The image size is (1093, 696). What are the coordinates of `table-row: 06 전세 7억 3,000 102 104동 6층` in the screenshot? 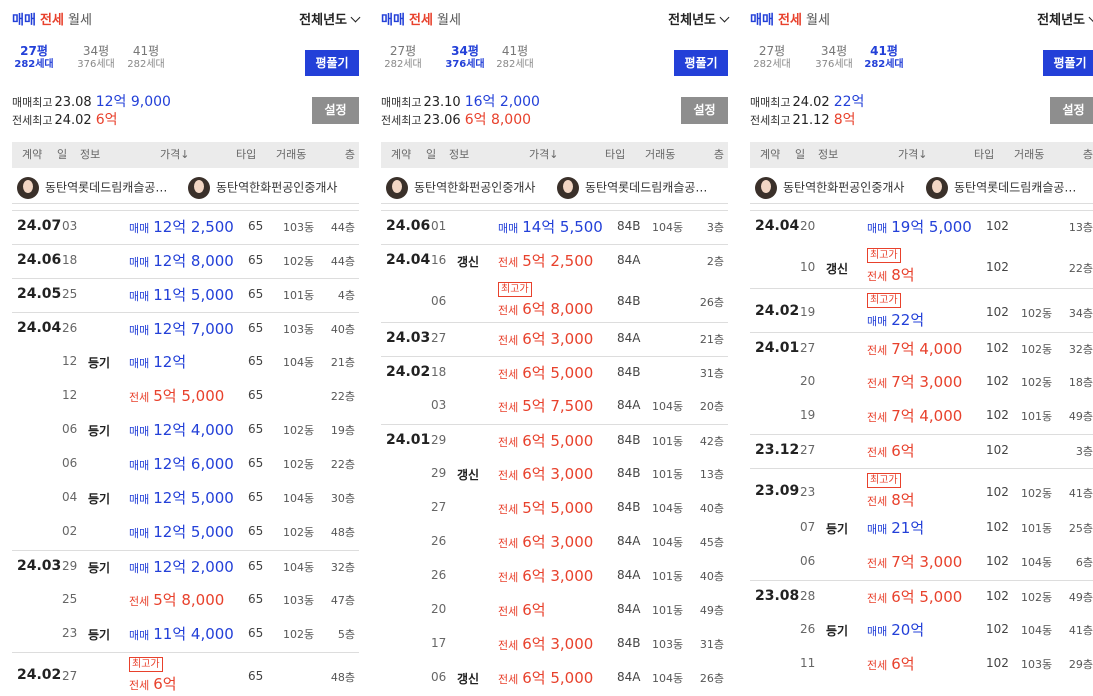 It's located at (921, 562).